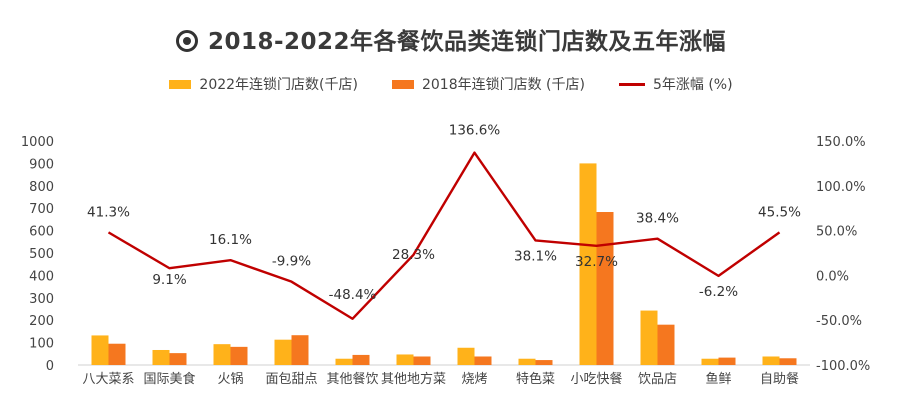 This screenshot has width=902, height=400. I want to click on x-tick-label: 其他地方菜, so click(413, 379).